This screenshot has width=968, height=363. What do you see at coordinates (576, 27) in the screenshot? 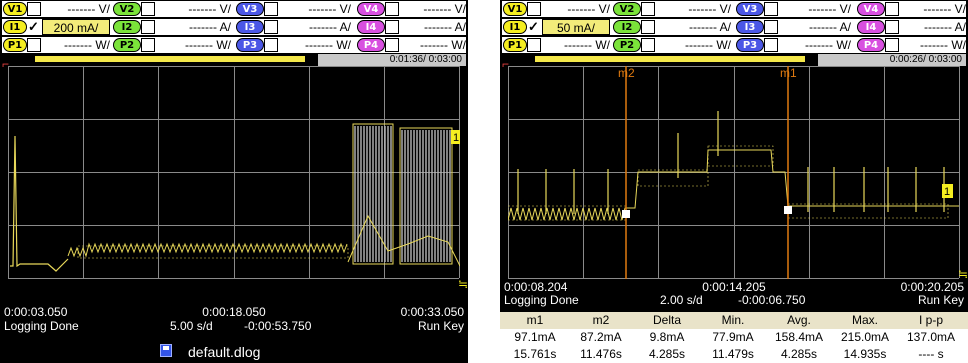
I see `i1-scale: 50 mA/` at bounding box center [576, 27].